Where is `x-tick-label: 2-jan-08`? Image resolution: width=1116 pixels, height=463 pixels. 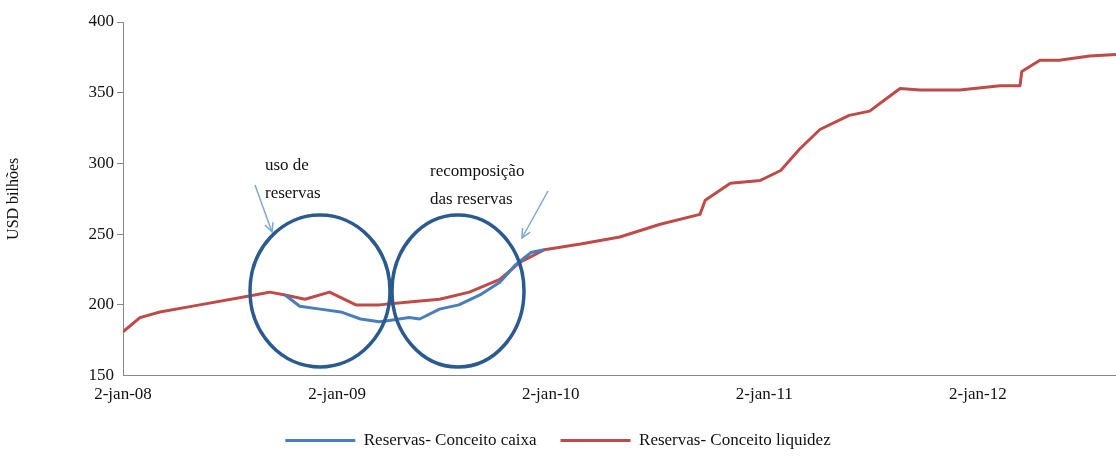 x-tick-label: 2-jan-08 is located at coordinates (123, 394).